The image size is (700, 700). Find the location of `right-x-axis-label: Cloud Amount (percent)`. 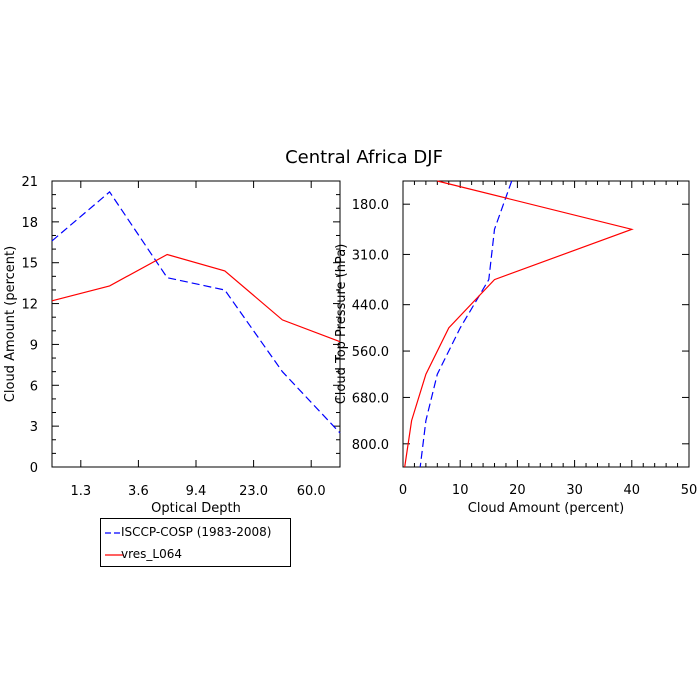

right-x-axis-label: Cloud Amount (percent) is located at coordinates (546, 508).